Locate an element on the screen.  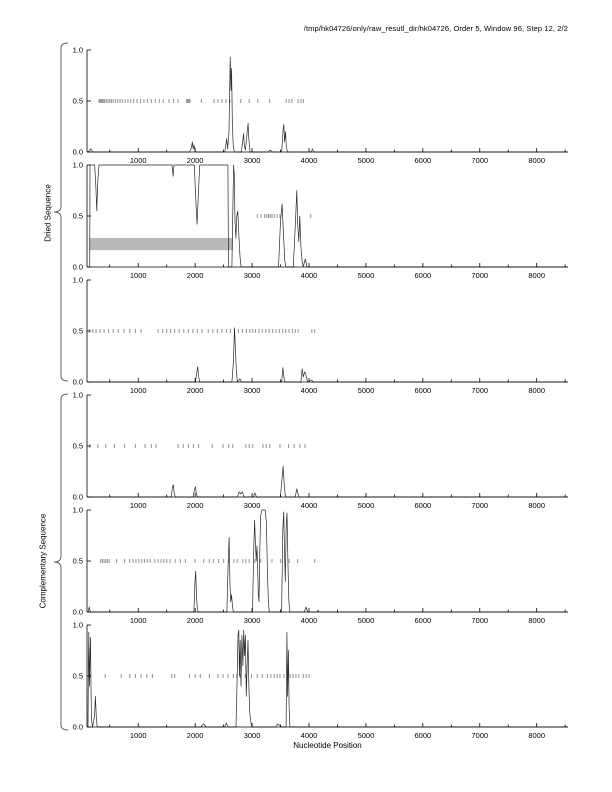
complementary-sequence-brace is located at coordinates (61, 562).